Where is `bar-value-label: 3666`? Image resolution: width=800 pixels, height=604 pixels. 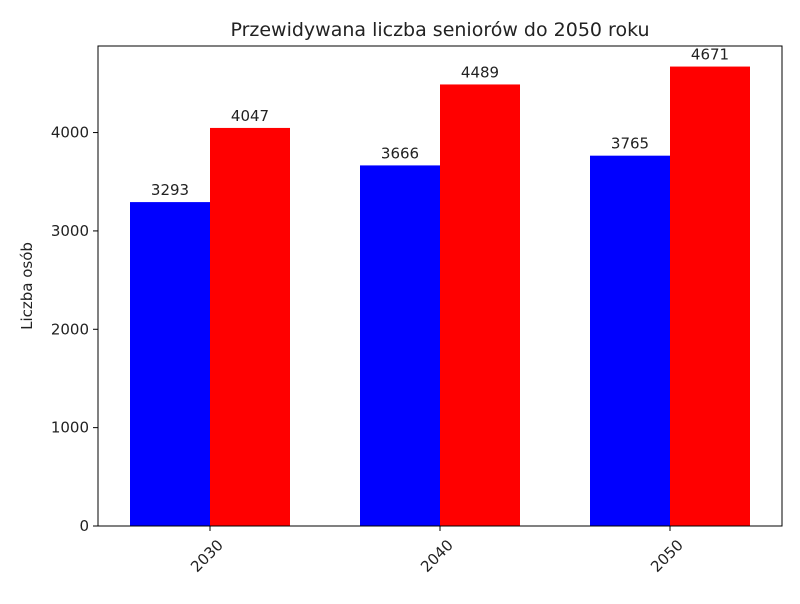
bar-value-label: 3666 is located at coordinates (400, 153).